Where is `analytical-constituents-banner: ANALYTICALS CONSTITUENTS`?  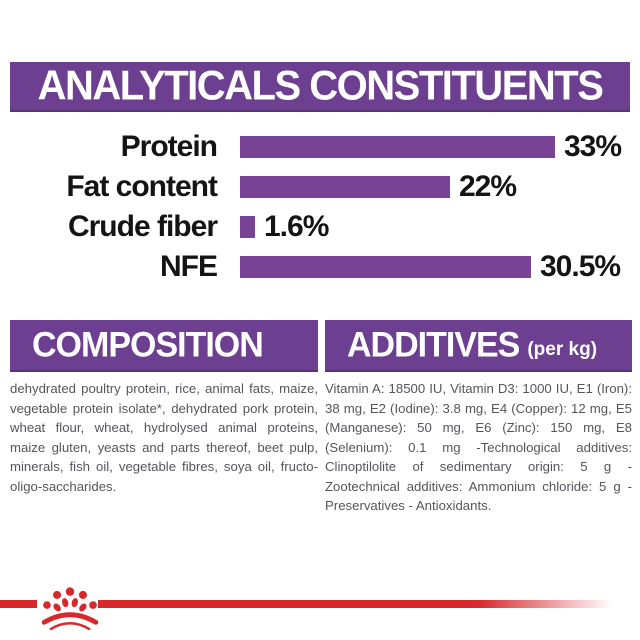
analytical-constituents-banner: ANALYTICALS CONSTITUENTS is located at coordinates (320, 87).